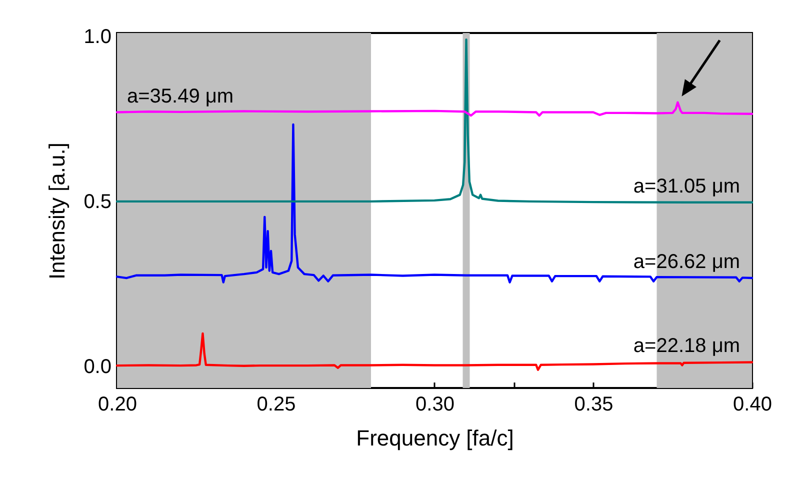  What do you see at coordinates (686, 186) in the screenshot?
I see `series-label: a=31.05 μm` at bounding box center [686, 186].